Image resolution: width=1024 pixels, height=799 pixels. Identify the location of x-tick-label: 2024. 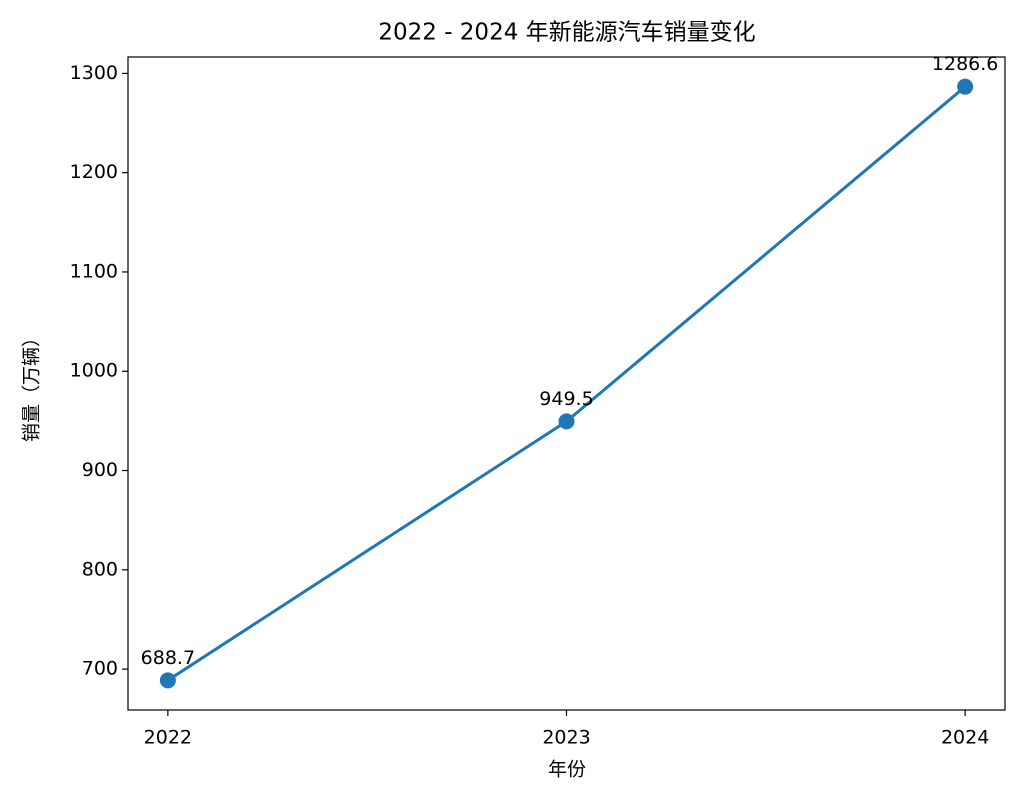
(965, 738).